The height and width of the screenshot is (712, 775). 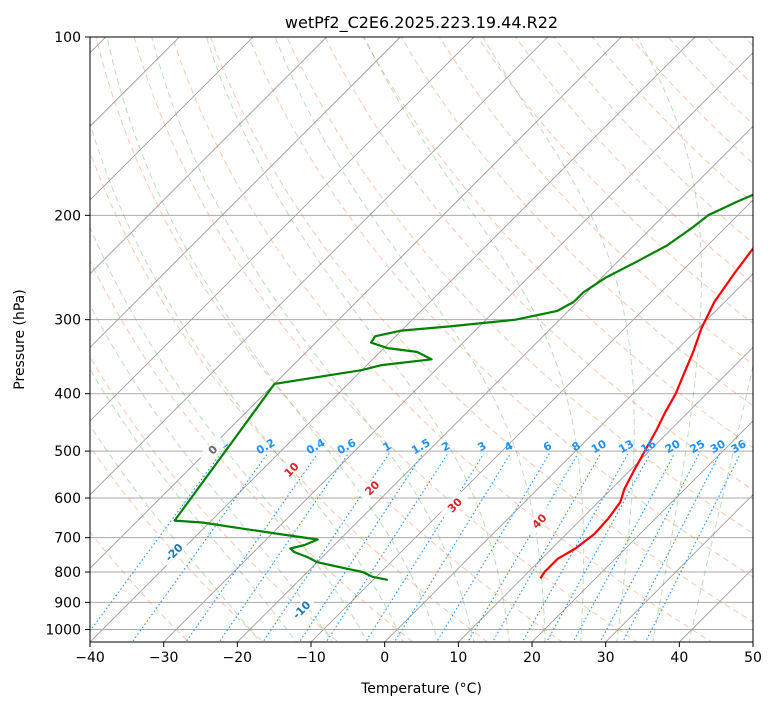 I want to click on adiabat-label: 0, so click(x=212, y=449).